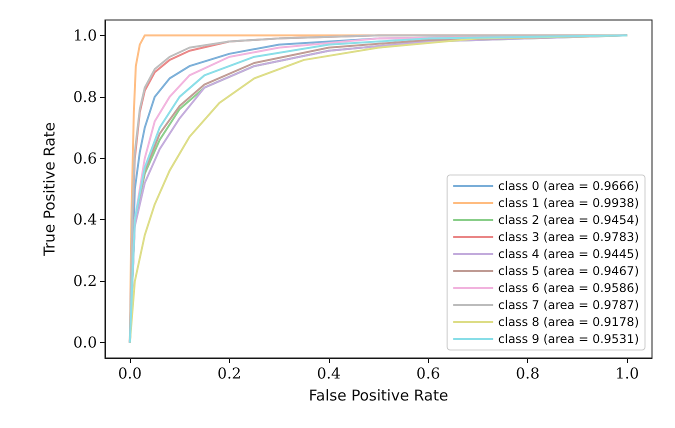 The width and height of the screenshot is (675, 428). What do you see at coordinates (569, 203) in the screenshot?
I see `legend-label: class 1 (area = 0.9938)` at bounding box center [569, 203].